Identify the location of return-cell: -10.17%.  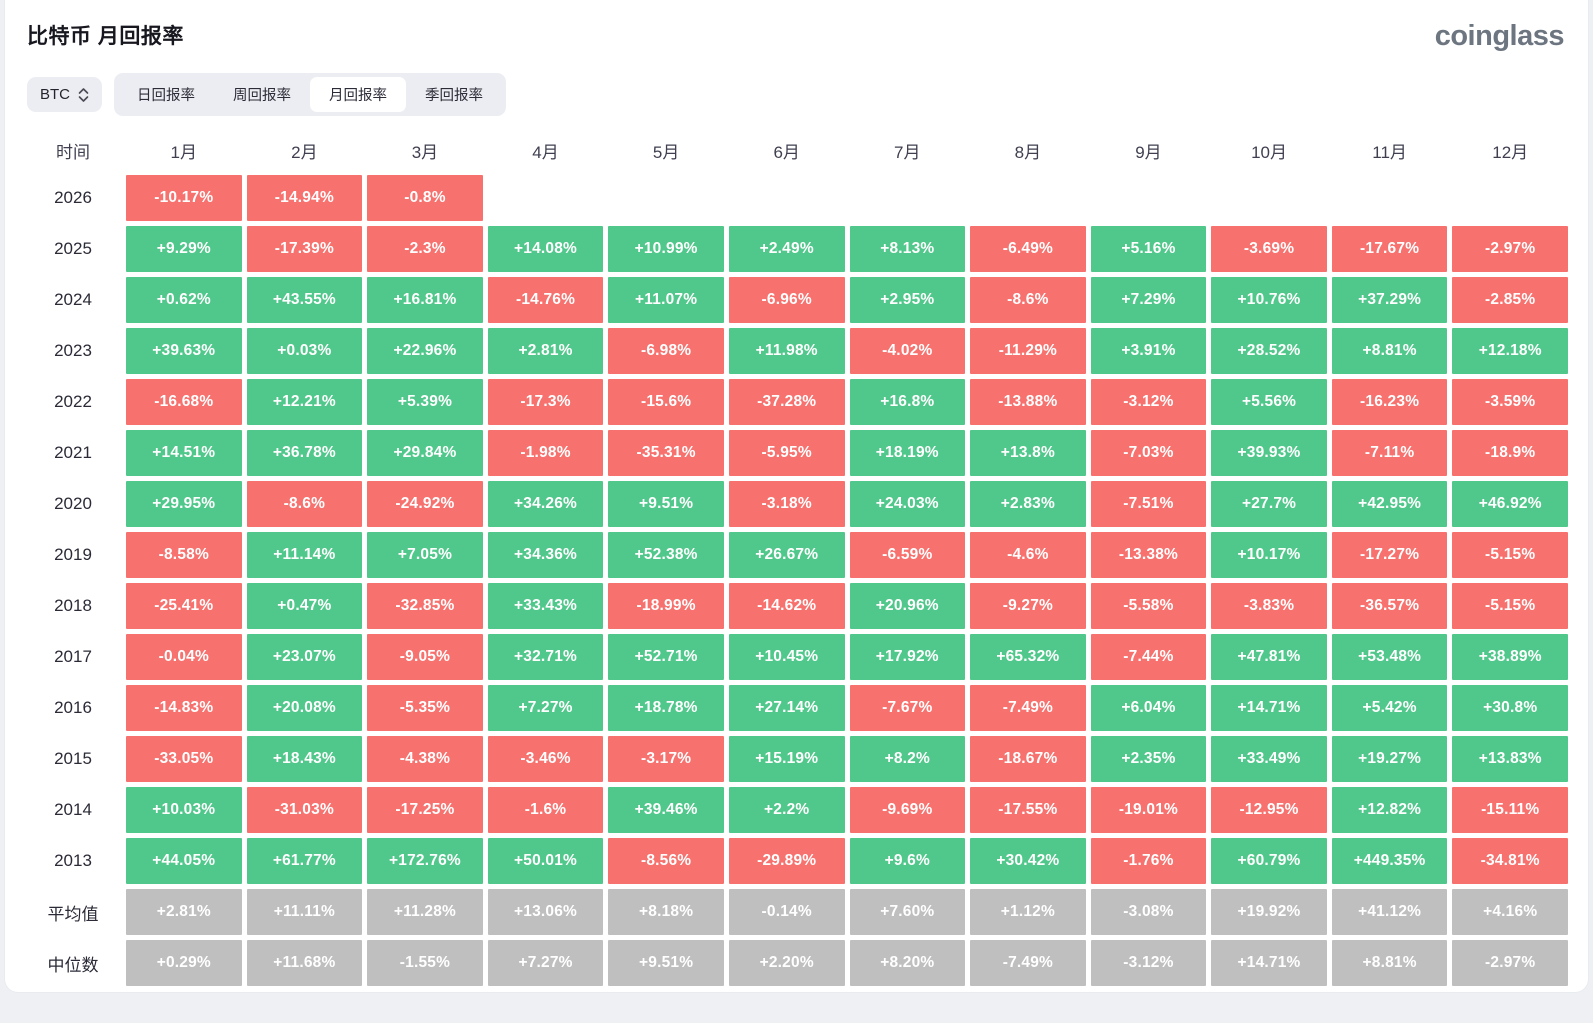
(184, 198).